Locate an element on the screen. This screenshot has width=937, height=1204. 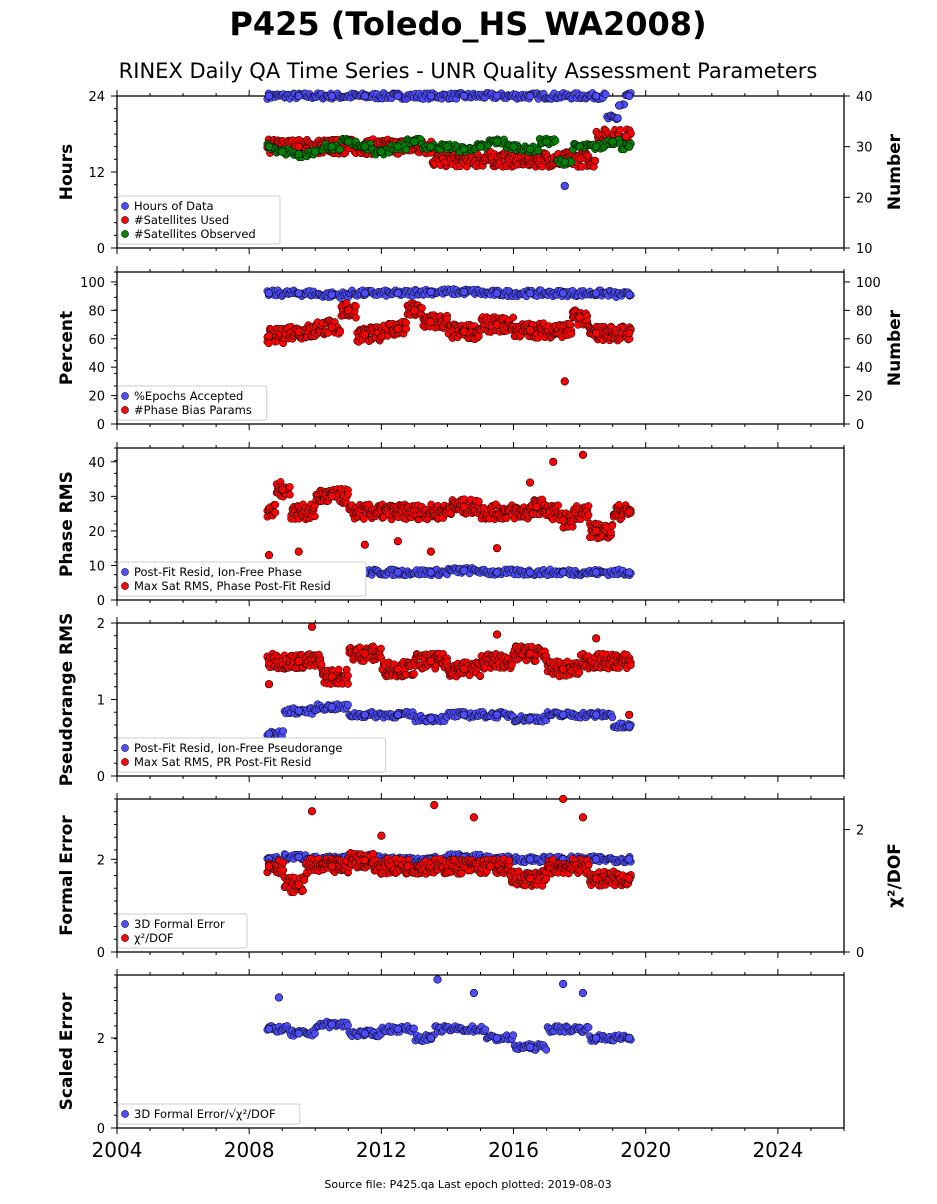
legend-label: Max Sat RMS, PR Post-Fit Resid is located at coordinates (222, 762).